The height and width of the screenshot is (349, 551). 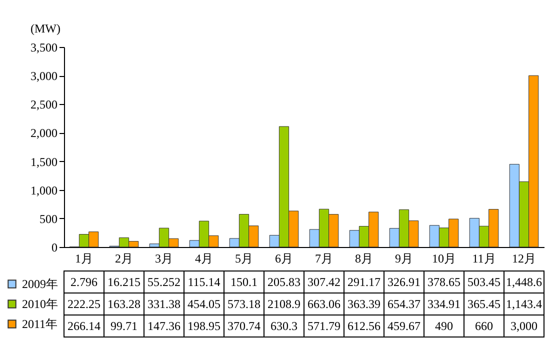 What do you see at coordinates (444, 304) in the screenshot?
I see `data-label: 334.91` at bounding box center [444, 304].